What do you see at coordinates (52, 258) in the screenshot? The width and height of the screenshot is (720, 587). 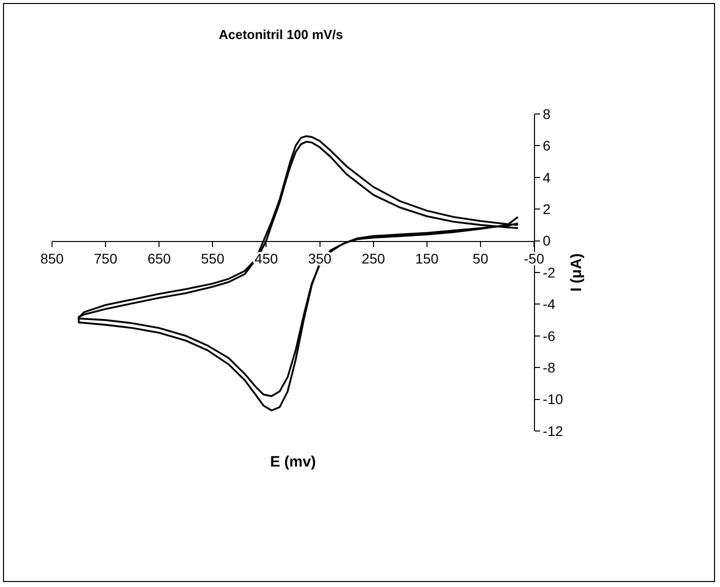 I see `x-tick-label: 850` at bounding box center [52, 258].